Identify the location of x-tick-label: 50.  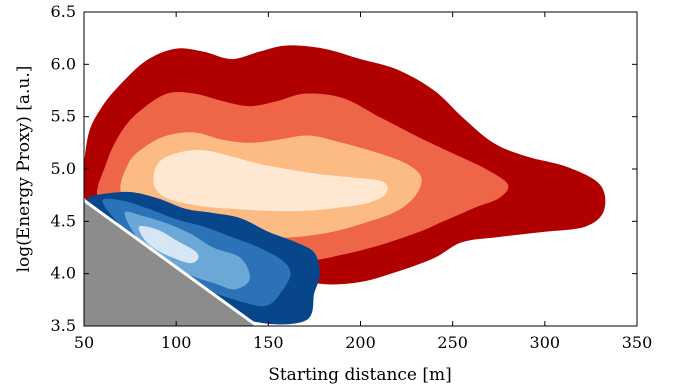
(84, 342).